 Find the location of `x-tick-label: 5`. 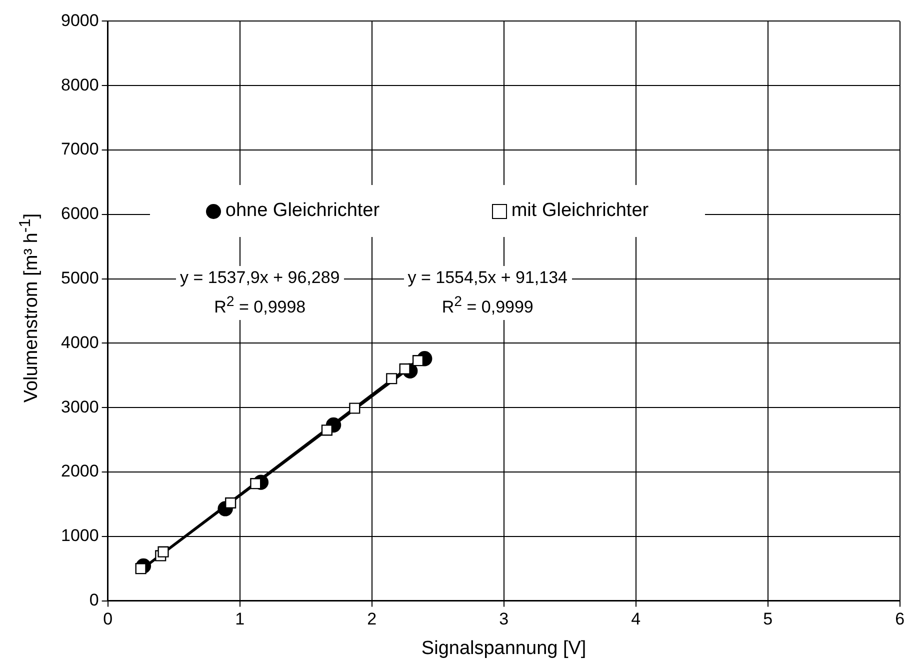

x-tick-label: 5 is located at coordinates (768, 619).